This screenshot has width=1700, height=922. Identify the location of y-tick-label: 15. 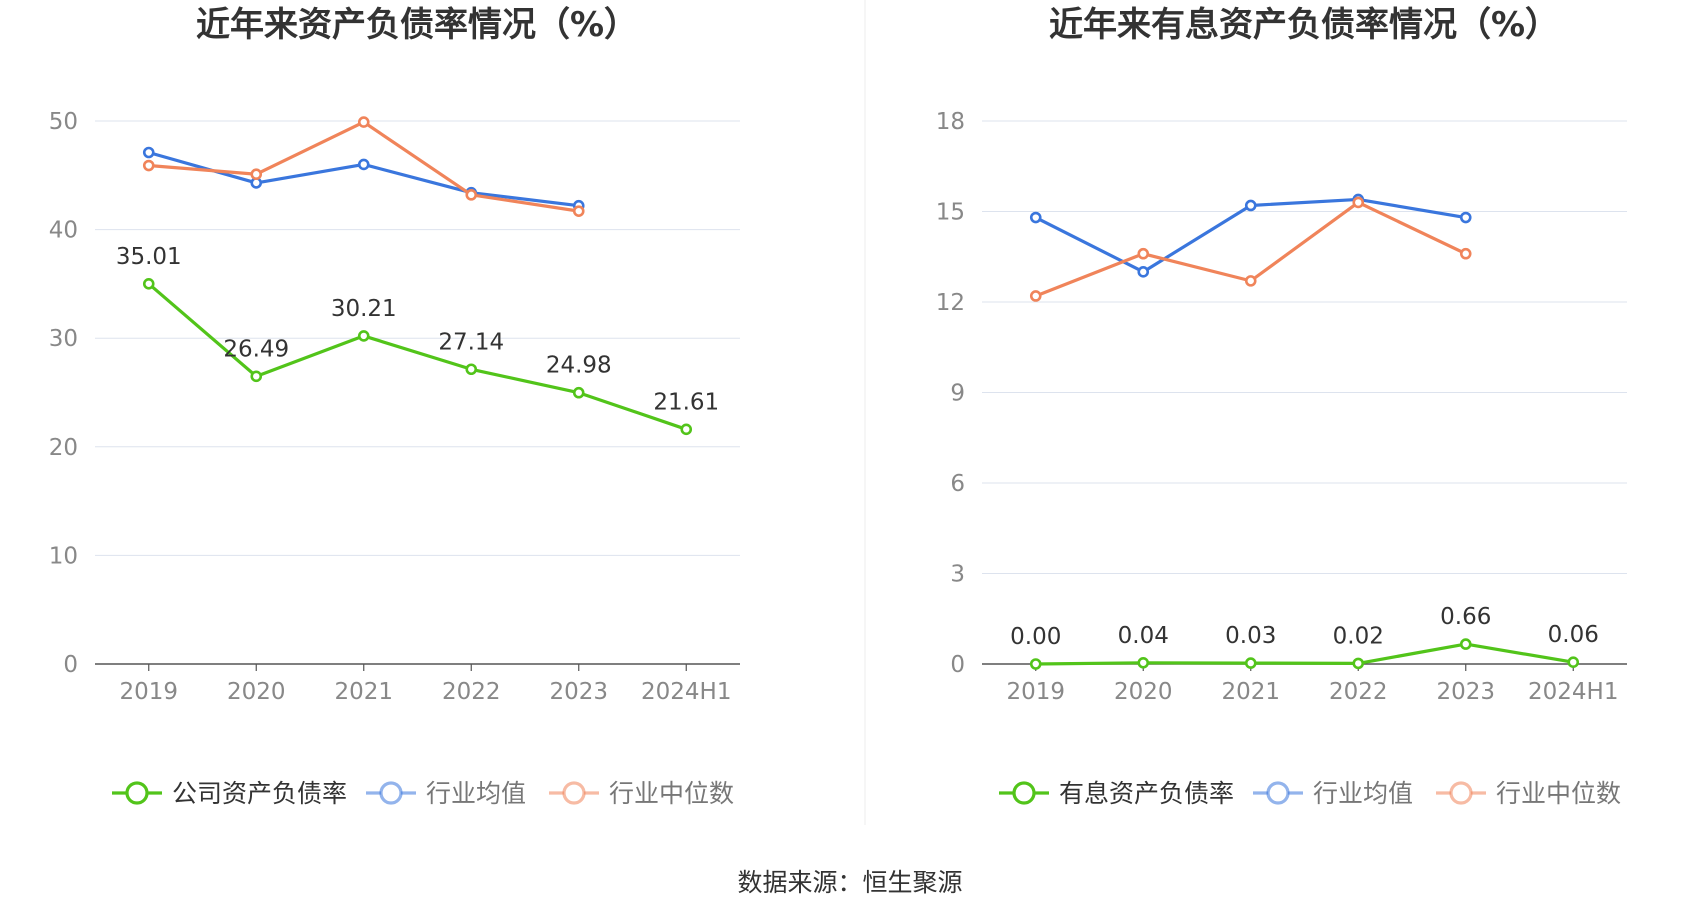
(950, 213).